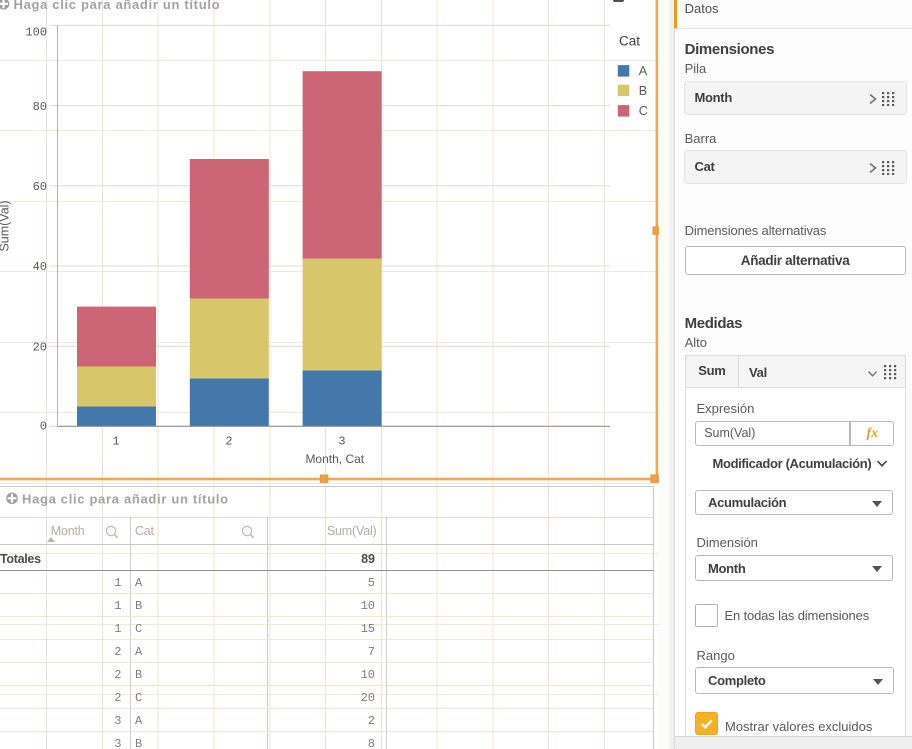  I want to click on svg-text: A, so click(643, 71).